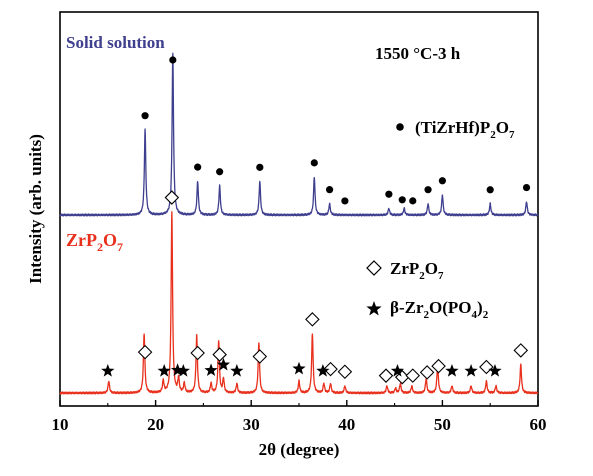 The image size is (593, 476). I want to click on legend-diamond-symbol, so click(374, 268).